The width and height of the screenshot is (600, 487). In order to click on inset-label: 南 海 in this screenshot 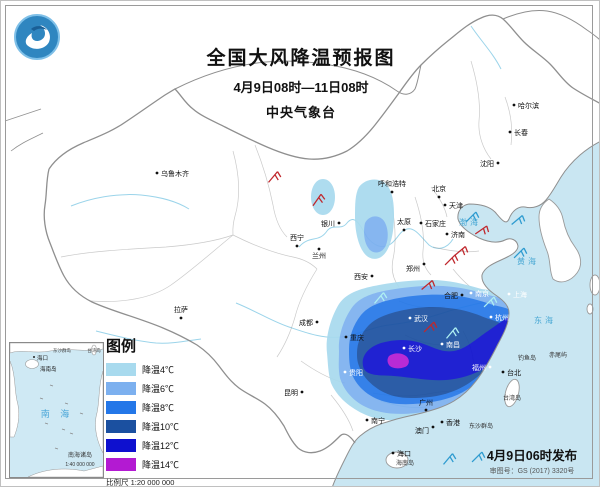, I will do `click(57, 413)`.